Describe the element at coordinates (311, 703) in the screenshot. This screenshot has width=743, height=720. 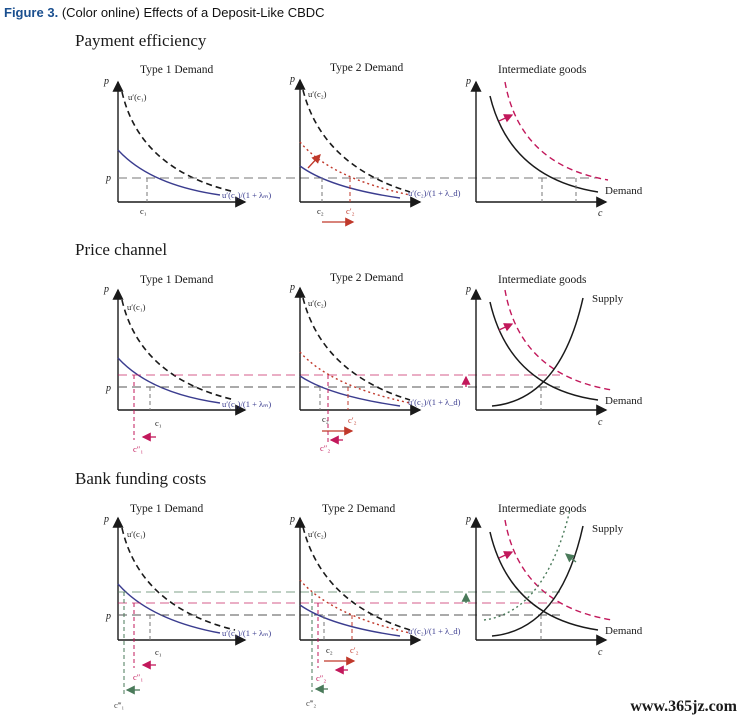
I see `c2ppp-label: c‴₂` at that location.